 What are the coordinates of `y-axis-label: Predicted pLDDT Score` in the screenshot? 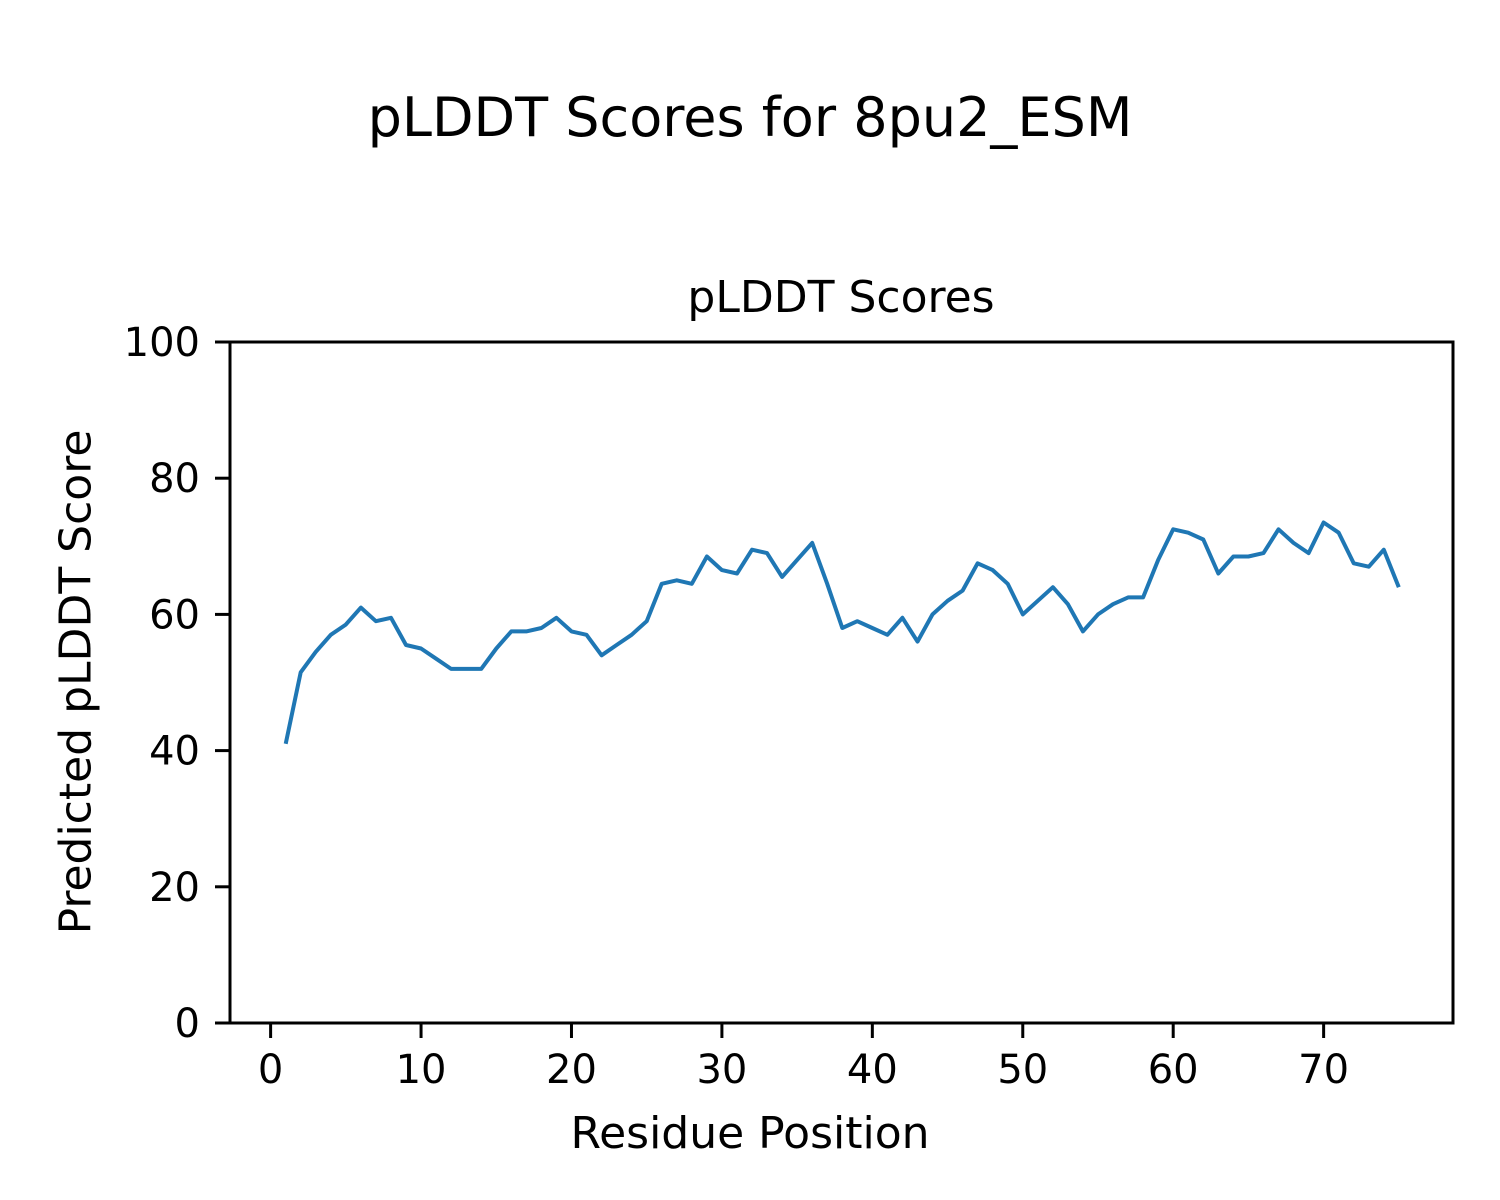 It's located at (76, 682).